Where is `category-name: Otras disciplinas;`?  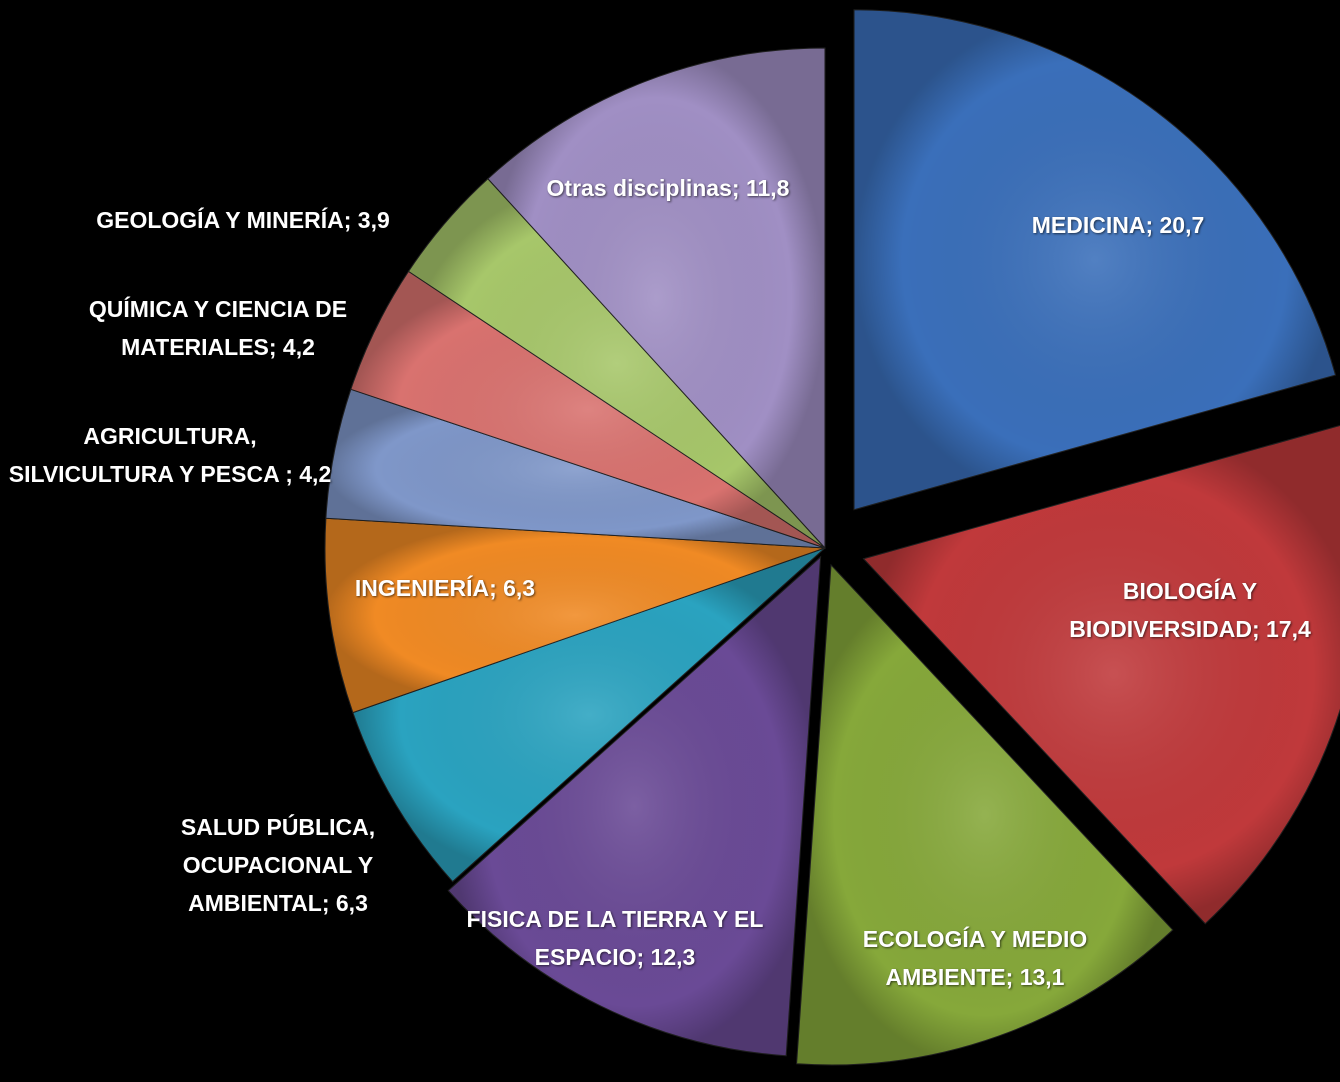 category-name: Otras disciplinas; is located at coordinates (643, 188).